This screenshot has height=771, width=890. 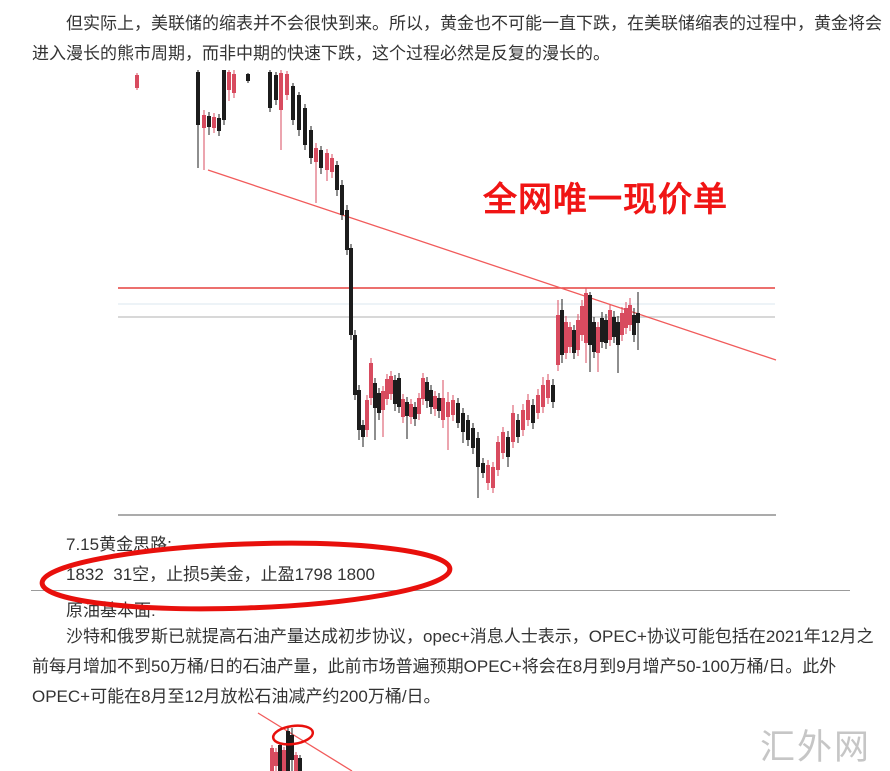 I want to click on section-divider, so click(x=440, y=590).